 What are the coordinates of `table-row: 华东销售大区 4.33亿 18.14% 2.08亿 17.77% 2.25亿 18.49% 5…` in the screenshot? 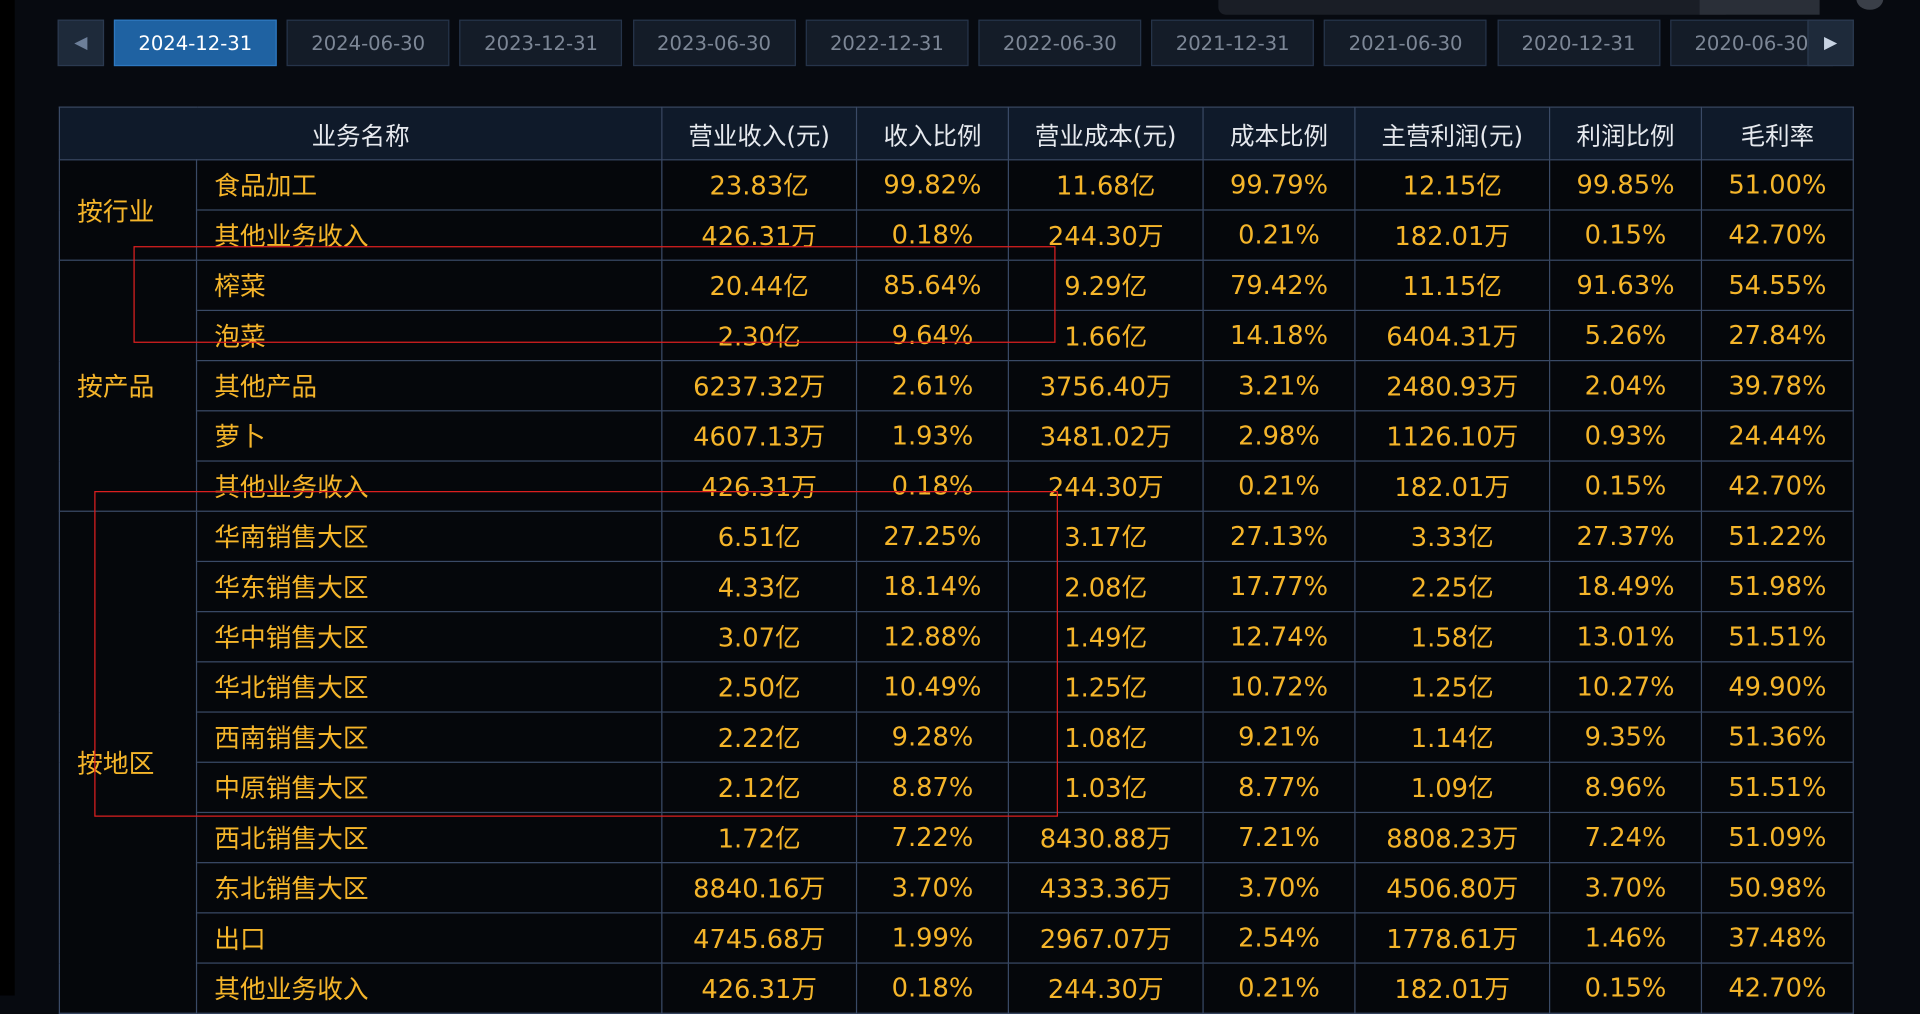 It's located at (956, 586).